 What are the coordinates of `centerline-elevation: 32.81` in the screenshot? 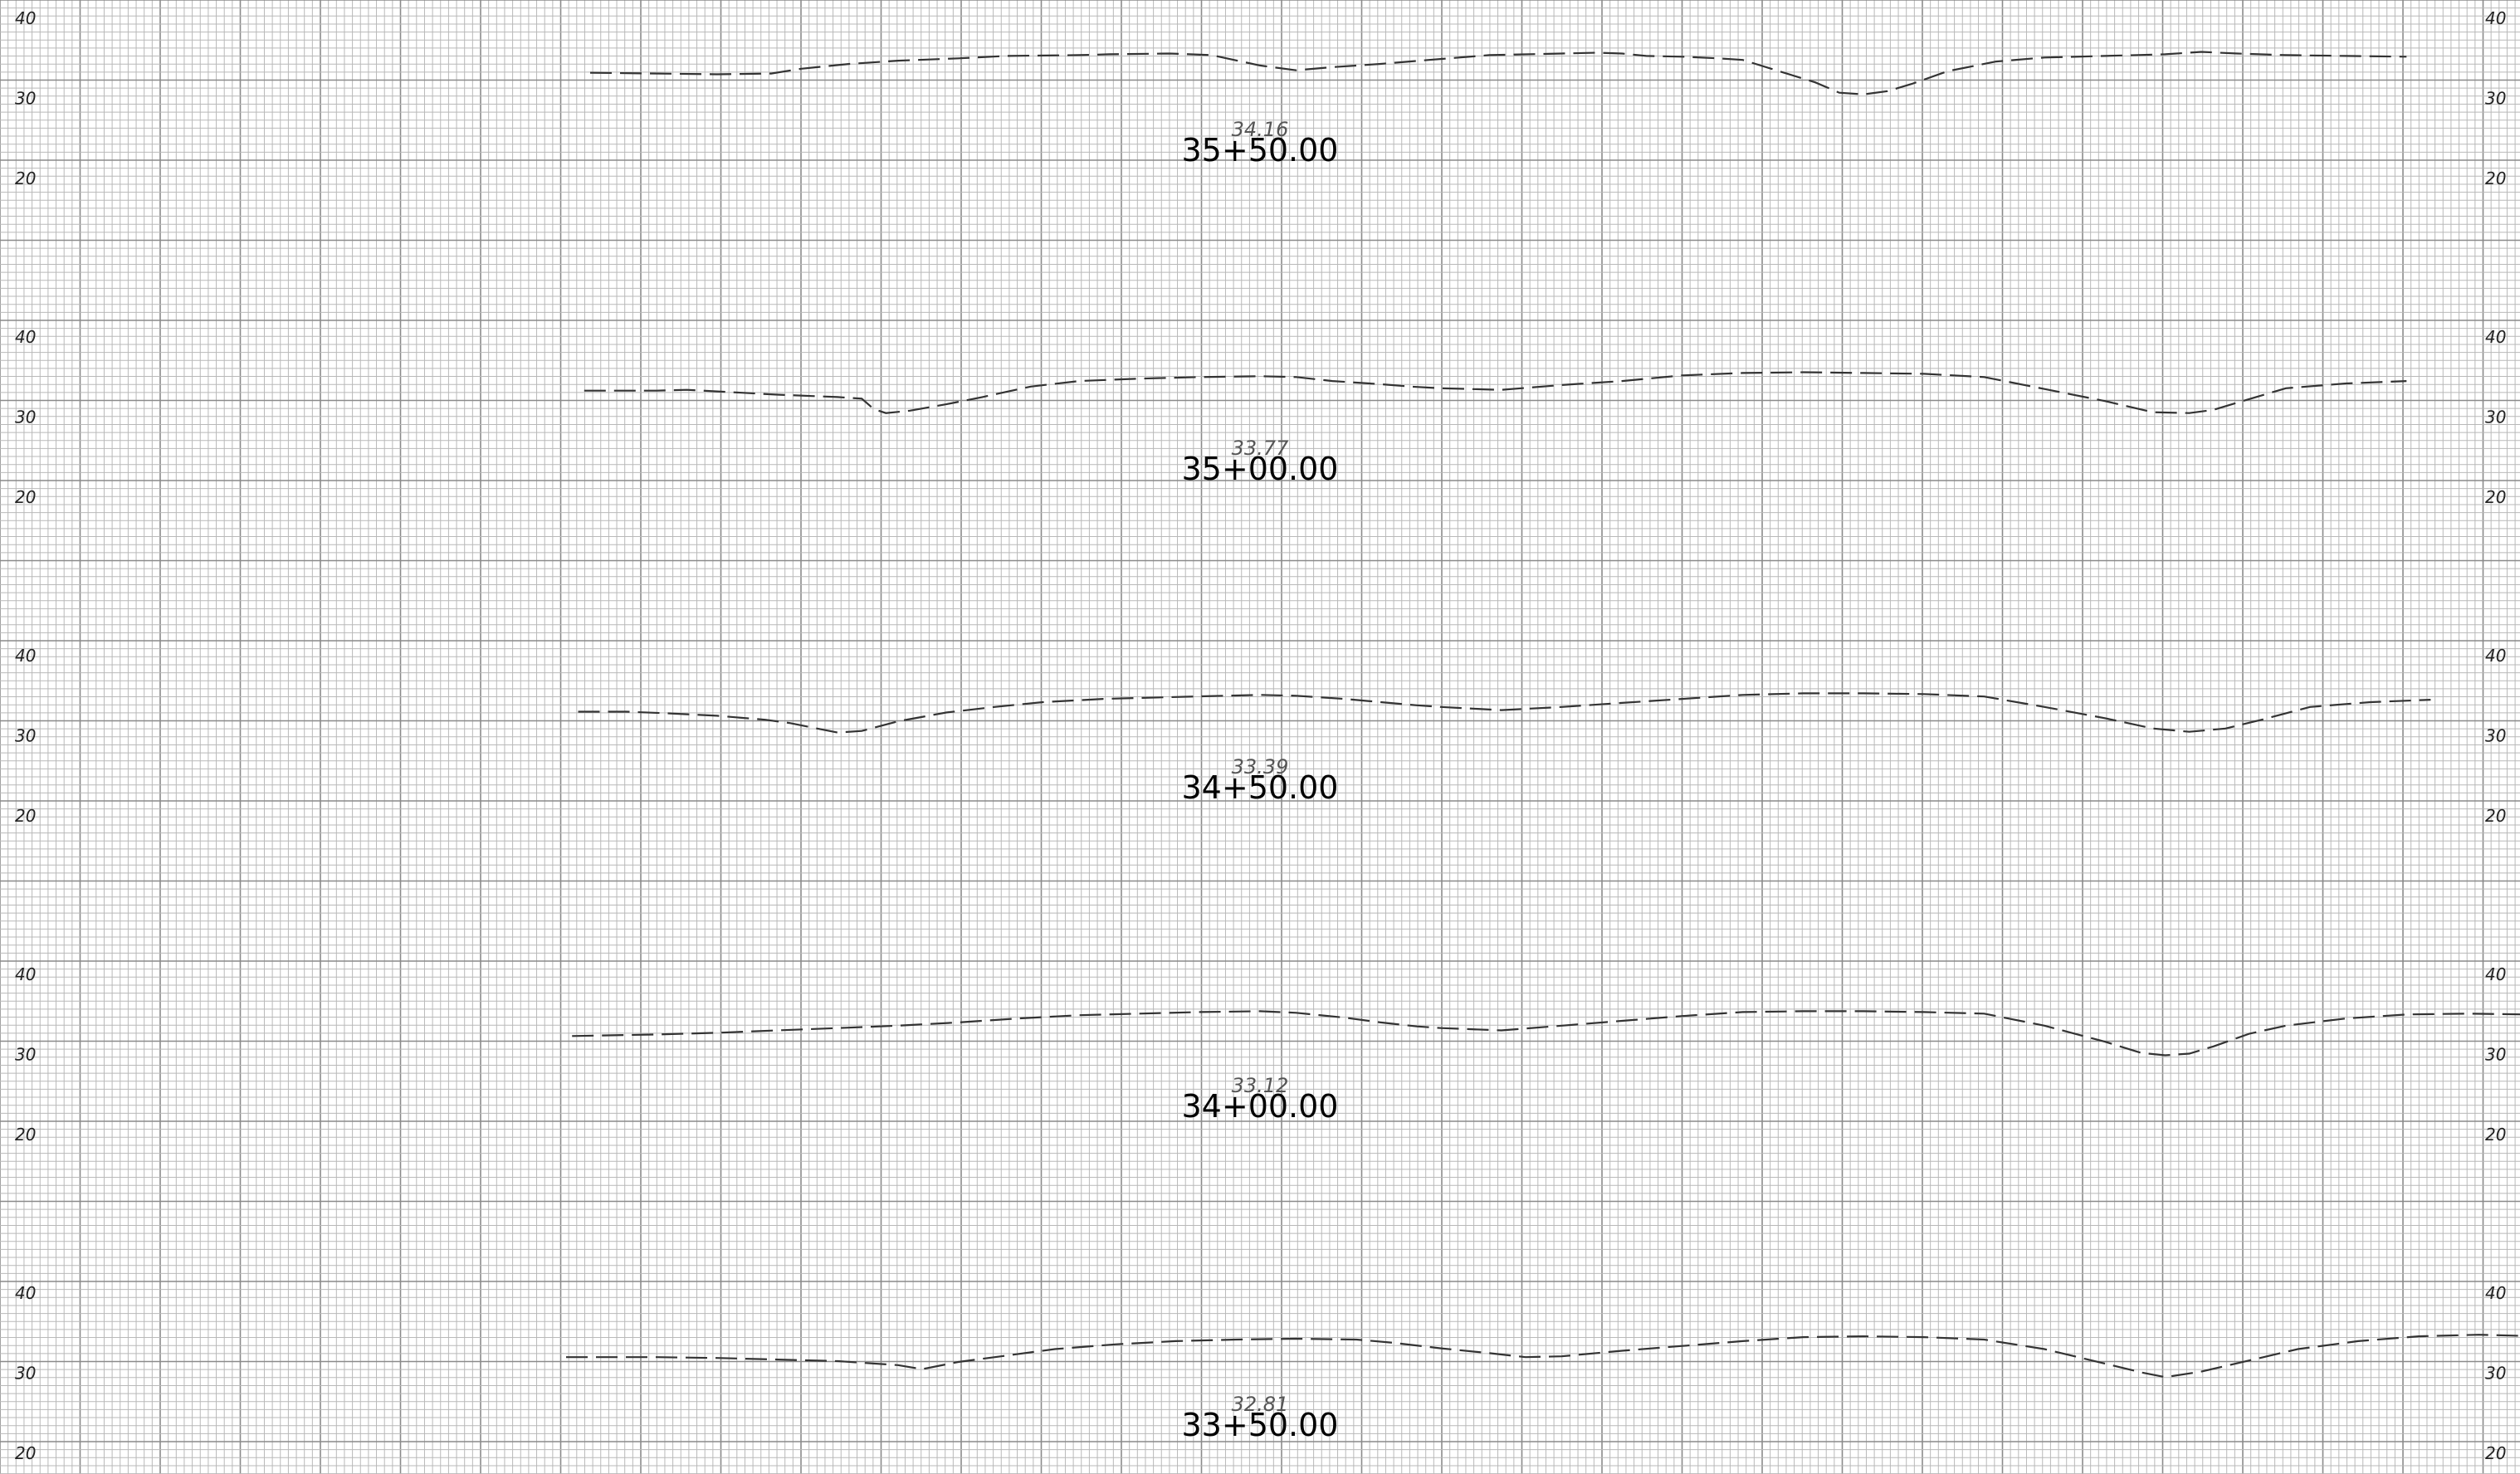 It's located at (1260, 1405).